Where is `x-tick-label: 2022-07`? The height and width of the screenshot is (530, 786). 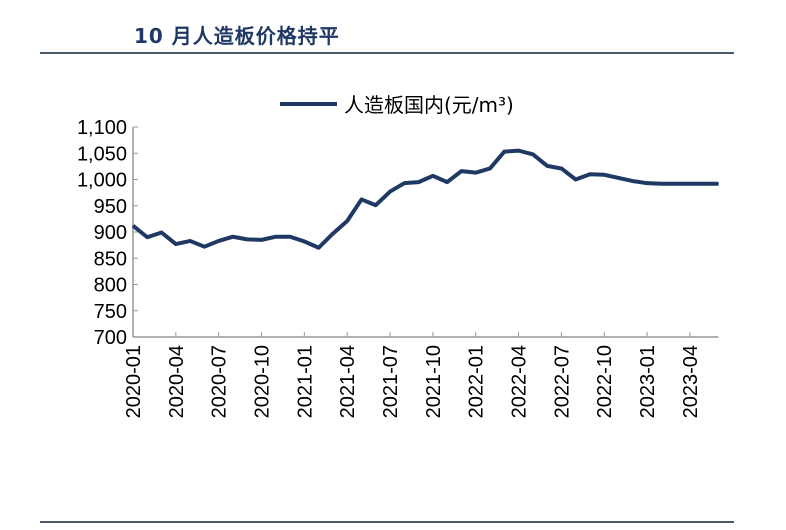 x-tick-label: 2022-07 is located at coordinates (562, 381).